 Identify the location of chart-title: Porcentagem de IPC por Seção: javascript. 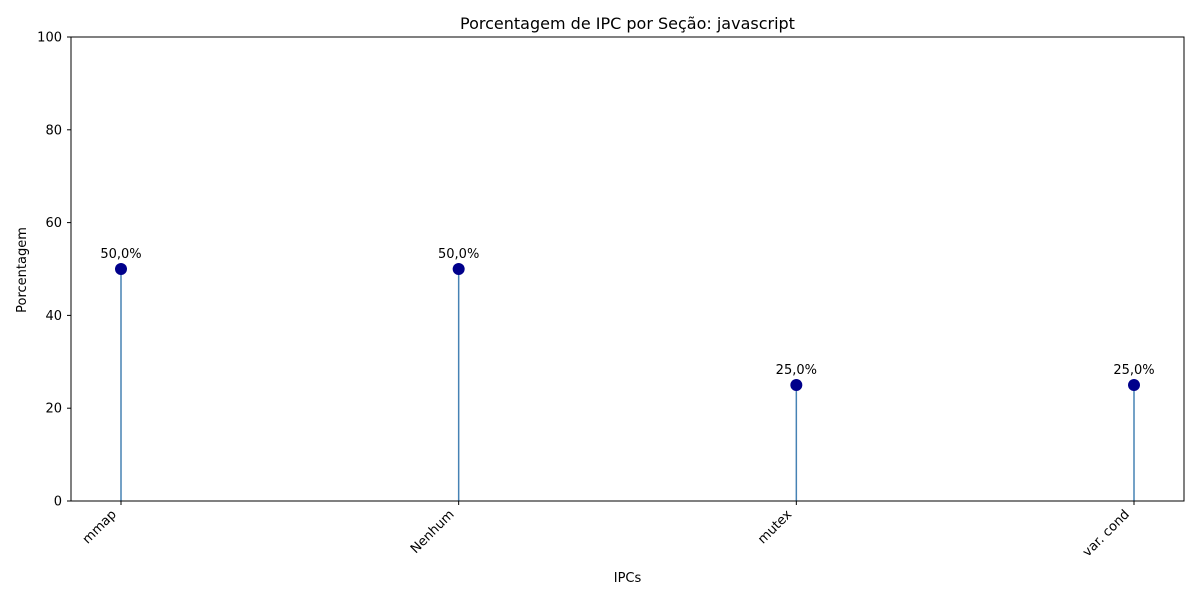
(627, 23).